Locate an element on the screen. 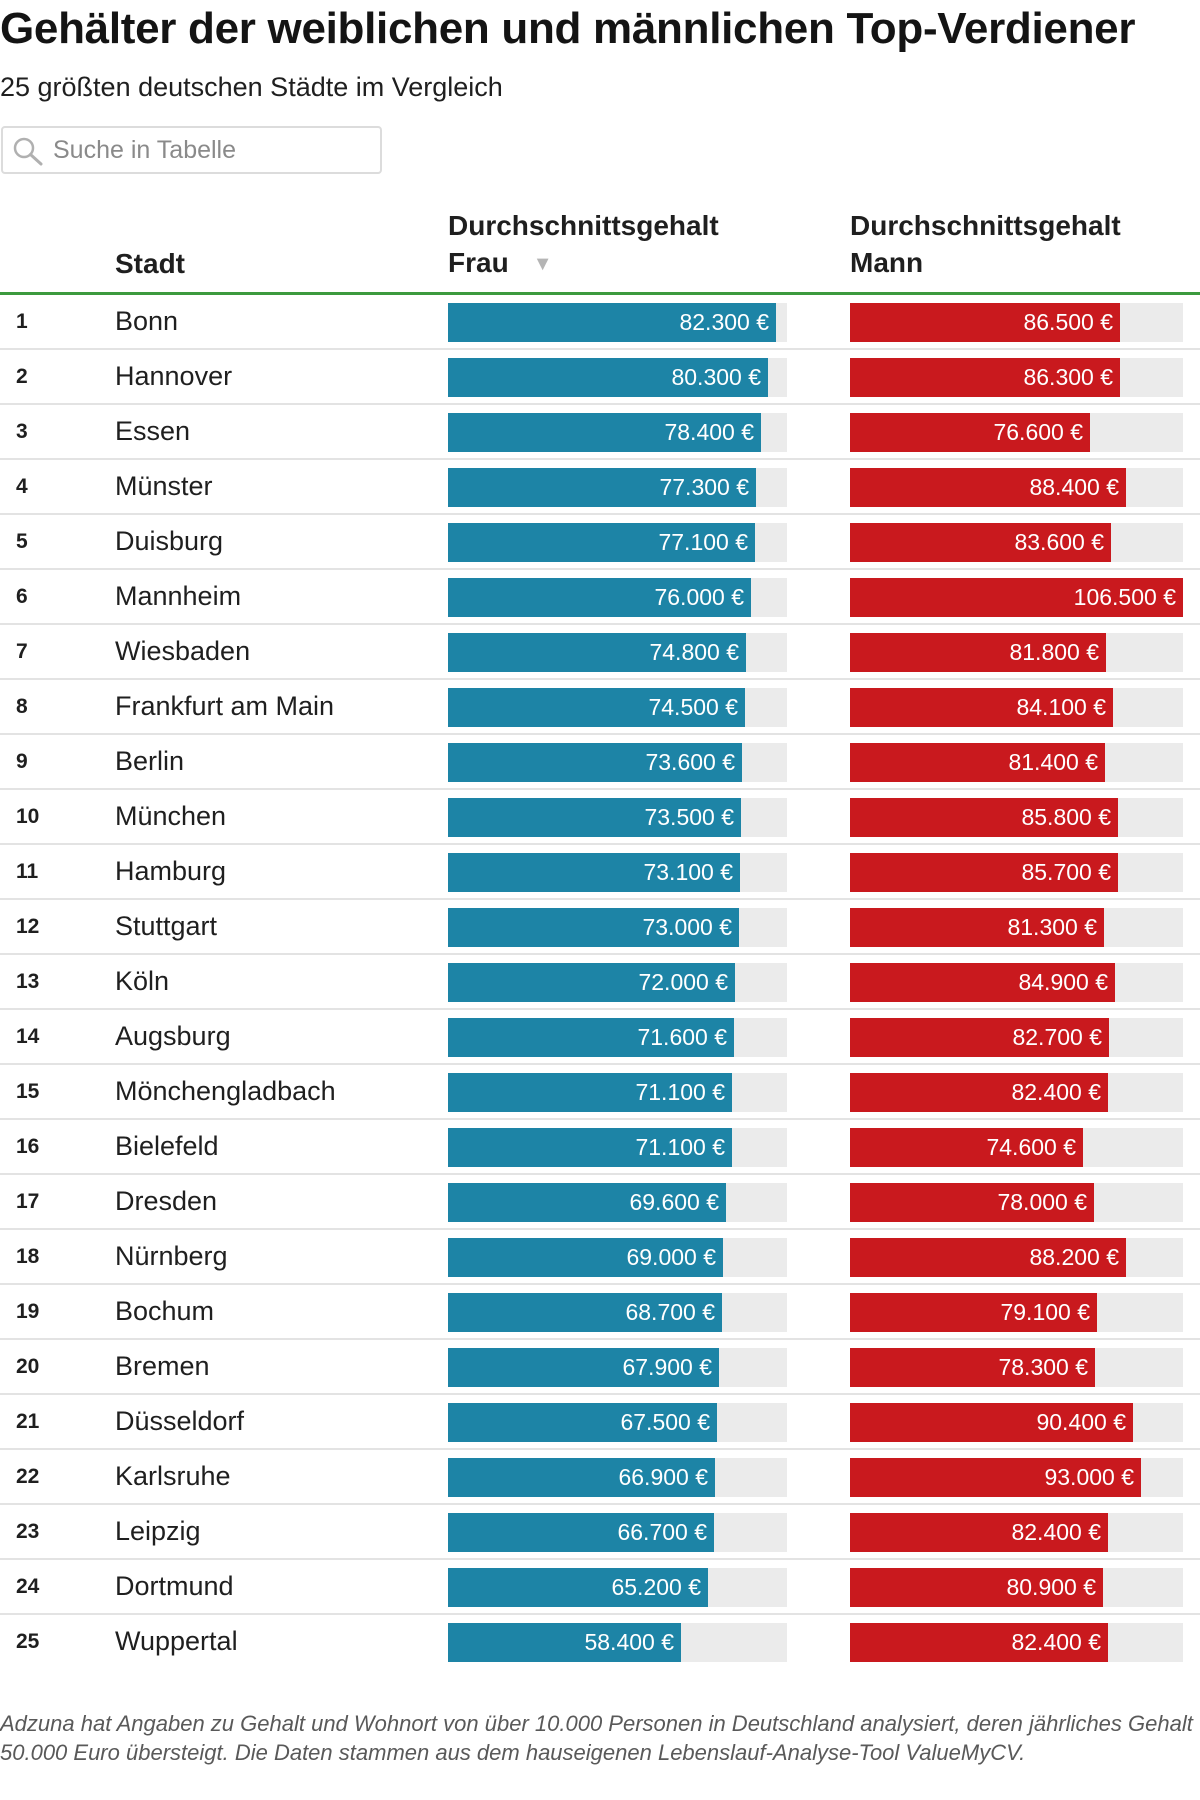 The image size is (1200, 1800). male-bar-track: 82.400 € is located at coordinates (1016, 1092).